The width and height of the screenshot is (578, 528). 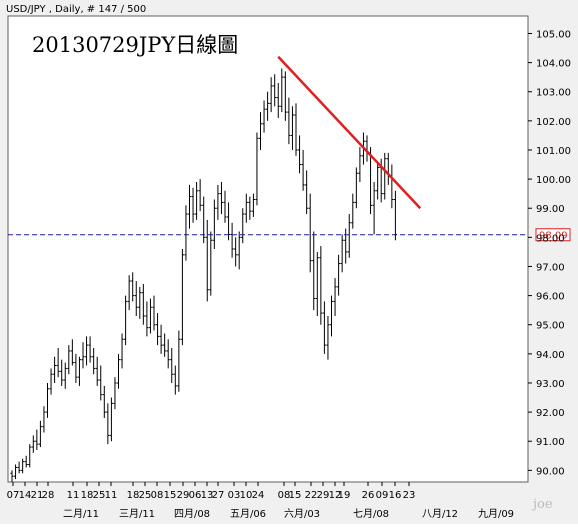 What do you see at coordinates (409, 495) in the screenshot?
I see `x-tick-label: 23` at bounding box center [409, 495].